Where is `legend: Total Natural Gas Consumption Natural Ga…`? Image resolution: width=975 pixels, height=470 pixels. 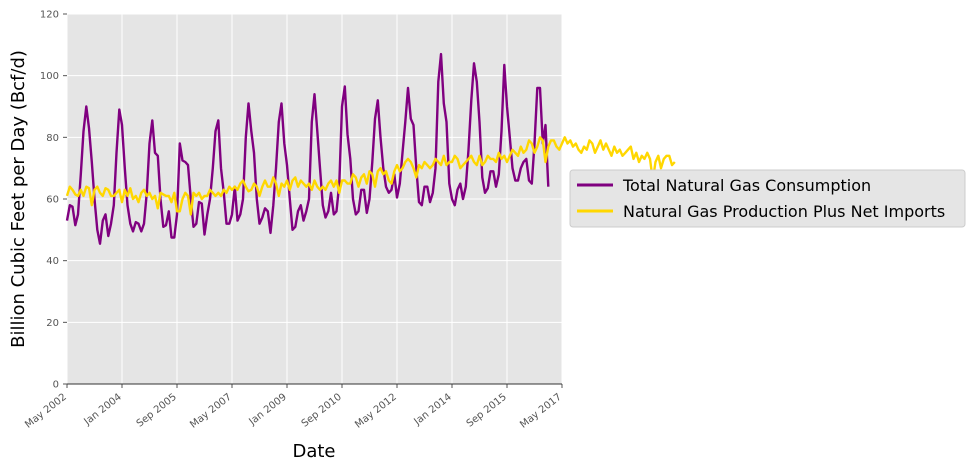 legend: Total Natural Gas Consumption Natural Ga… is located at coordinates (767, 198).